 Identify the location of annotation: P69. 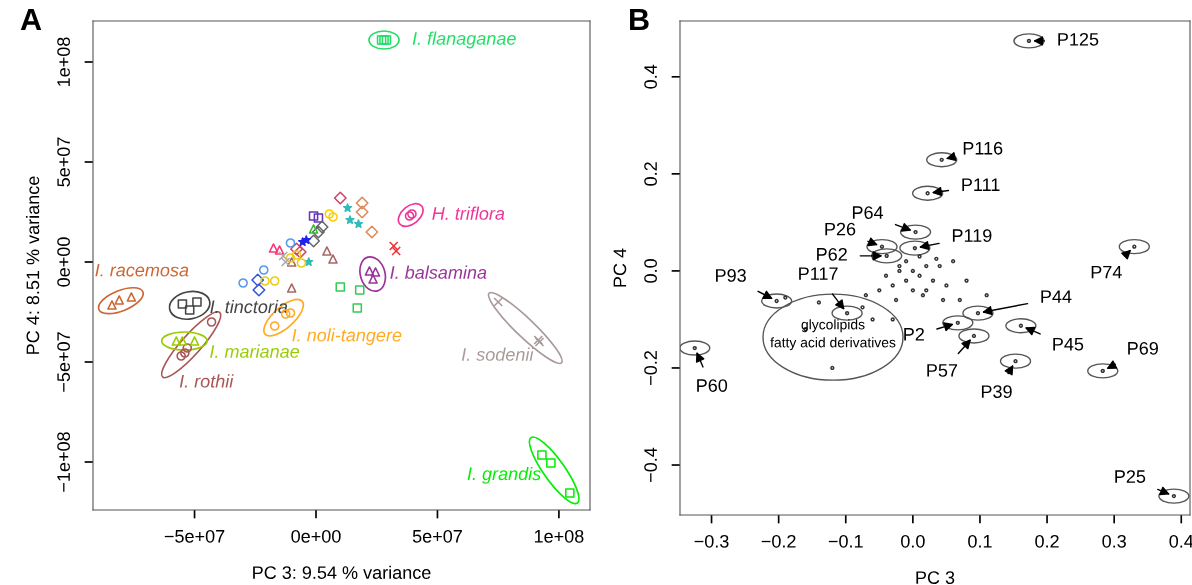
(1143, 348).